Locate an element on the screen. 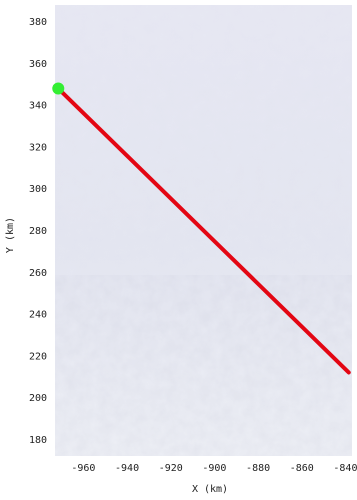 The width and height of the screenshot is (357, 500). x-tick-label: -860 is located at coordinates (302, 468).